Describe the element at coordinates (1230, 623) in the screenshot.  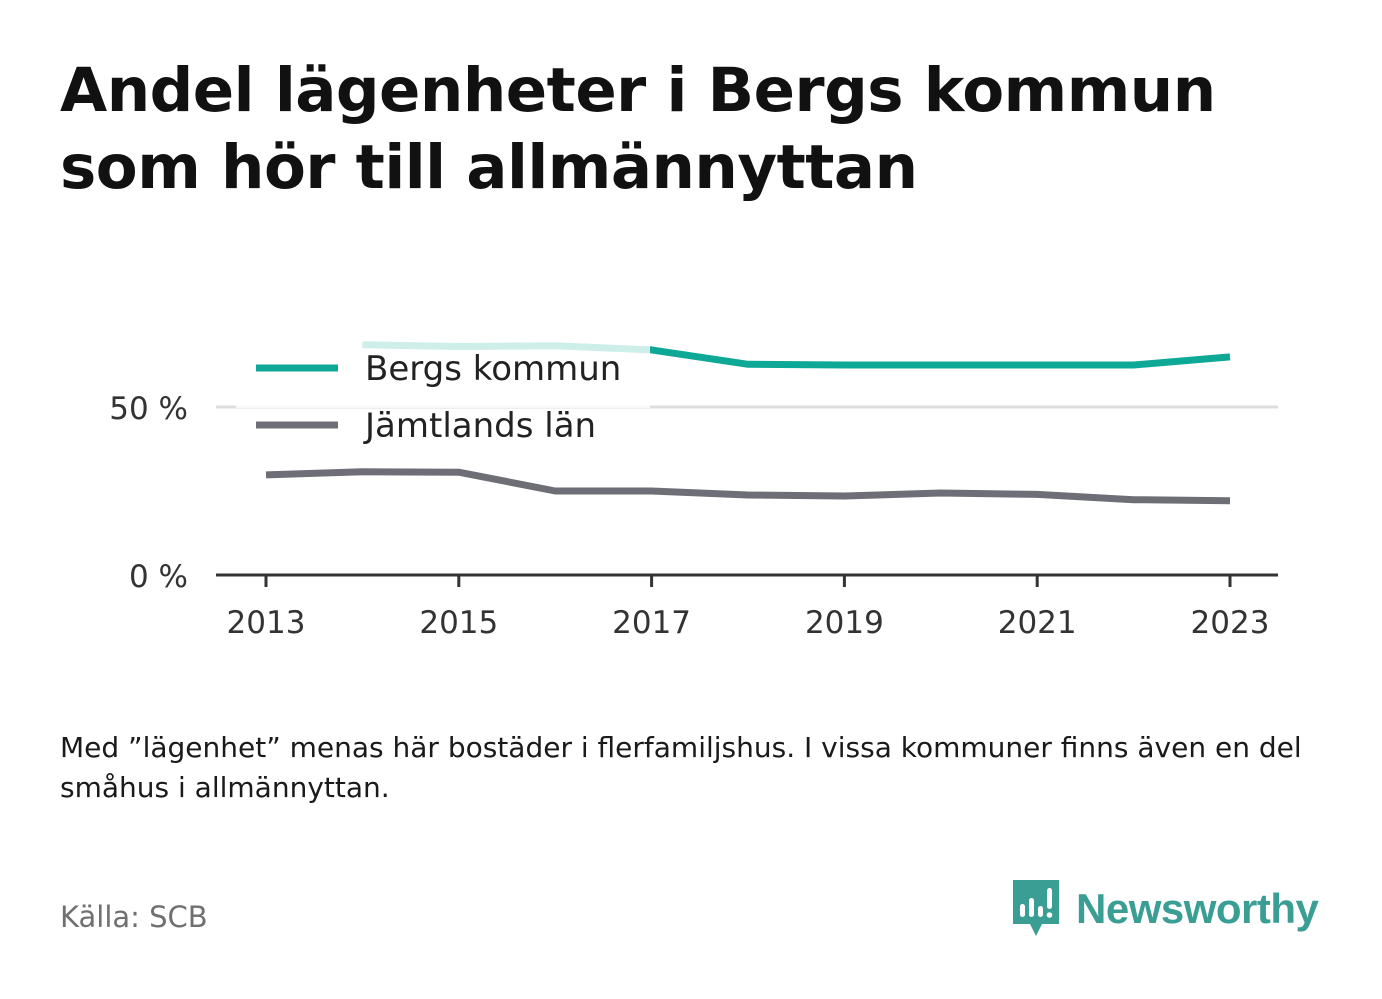
I see `x-tick-label: 2023` at that location.